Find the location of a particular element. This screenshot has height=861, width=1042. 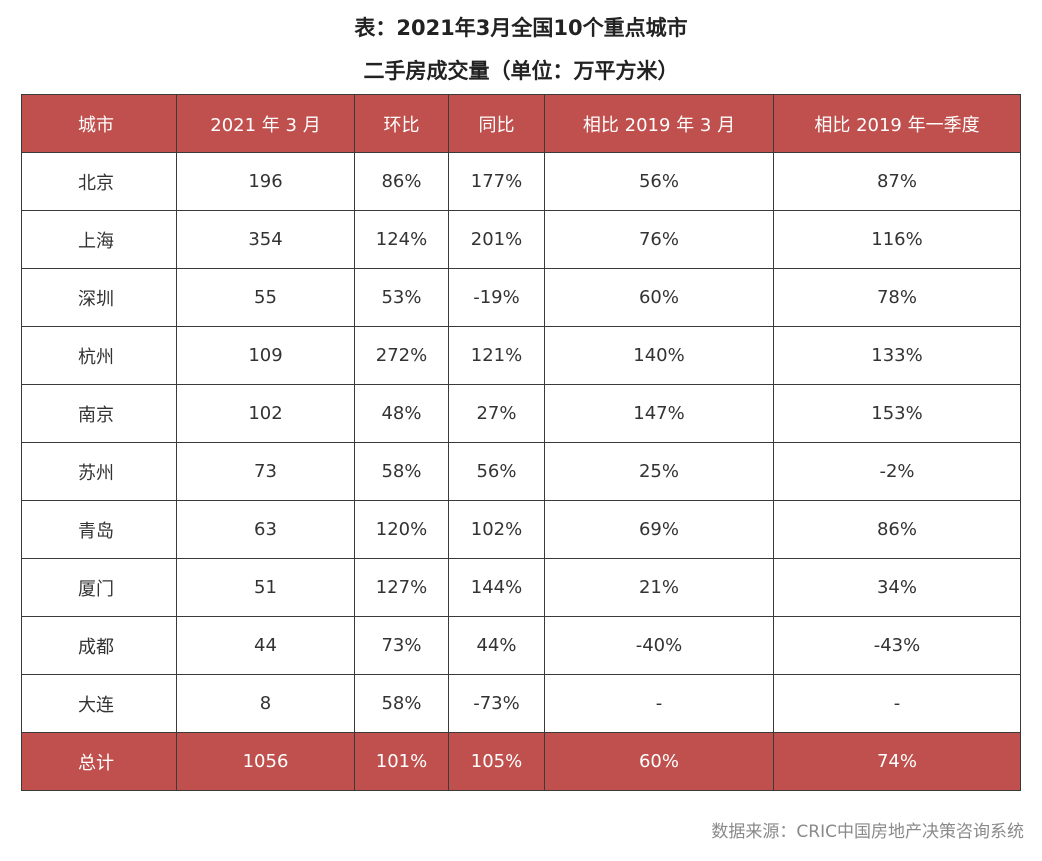

value-cell: 63 is located at coordinates (265, 529).